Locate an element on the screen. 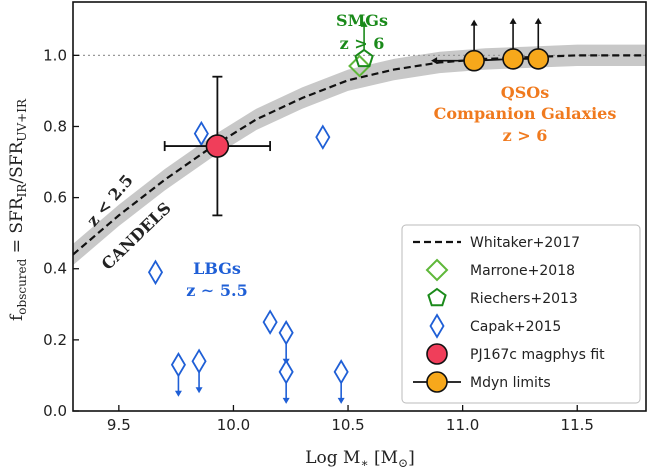  y-tick-label: 0.6 is located at coordinates (55, 198).